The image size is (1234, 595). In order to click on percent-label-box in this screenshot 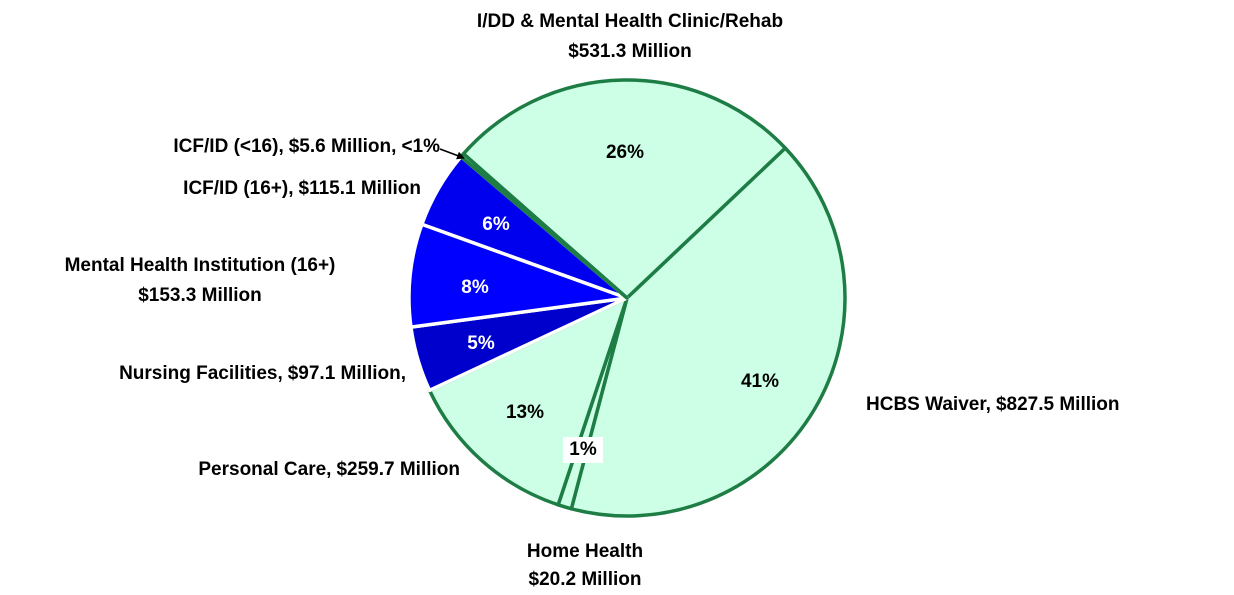, I will do `click(583, 450)`.